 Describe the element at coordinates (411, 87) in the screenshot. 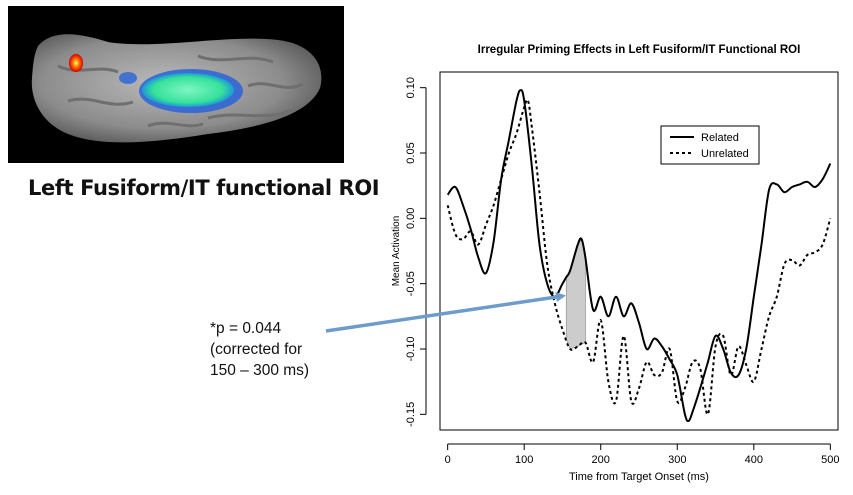

I see `y-tick-label: 0.10` at that location.